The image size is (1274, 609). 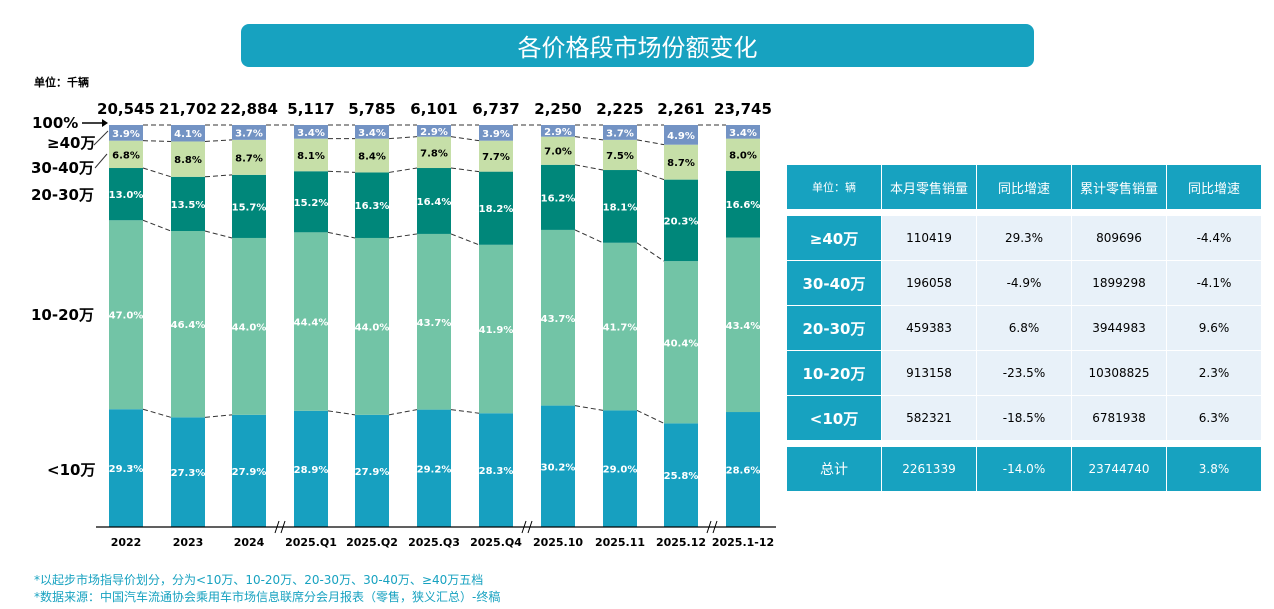 What do you see at coordinates (496, 471) in the screenshot?
I see `data-label: 28.3%` at bounding box center [496, 471].